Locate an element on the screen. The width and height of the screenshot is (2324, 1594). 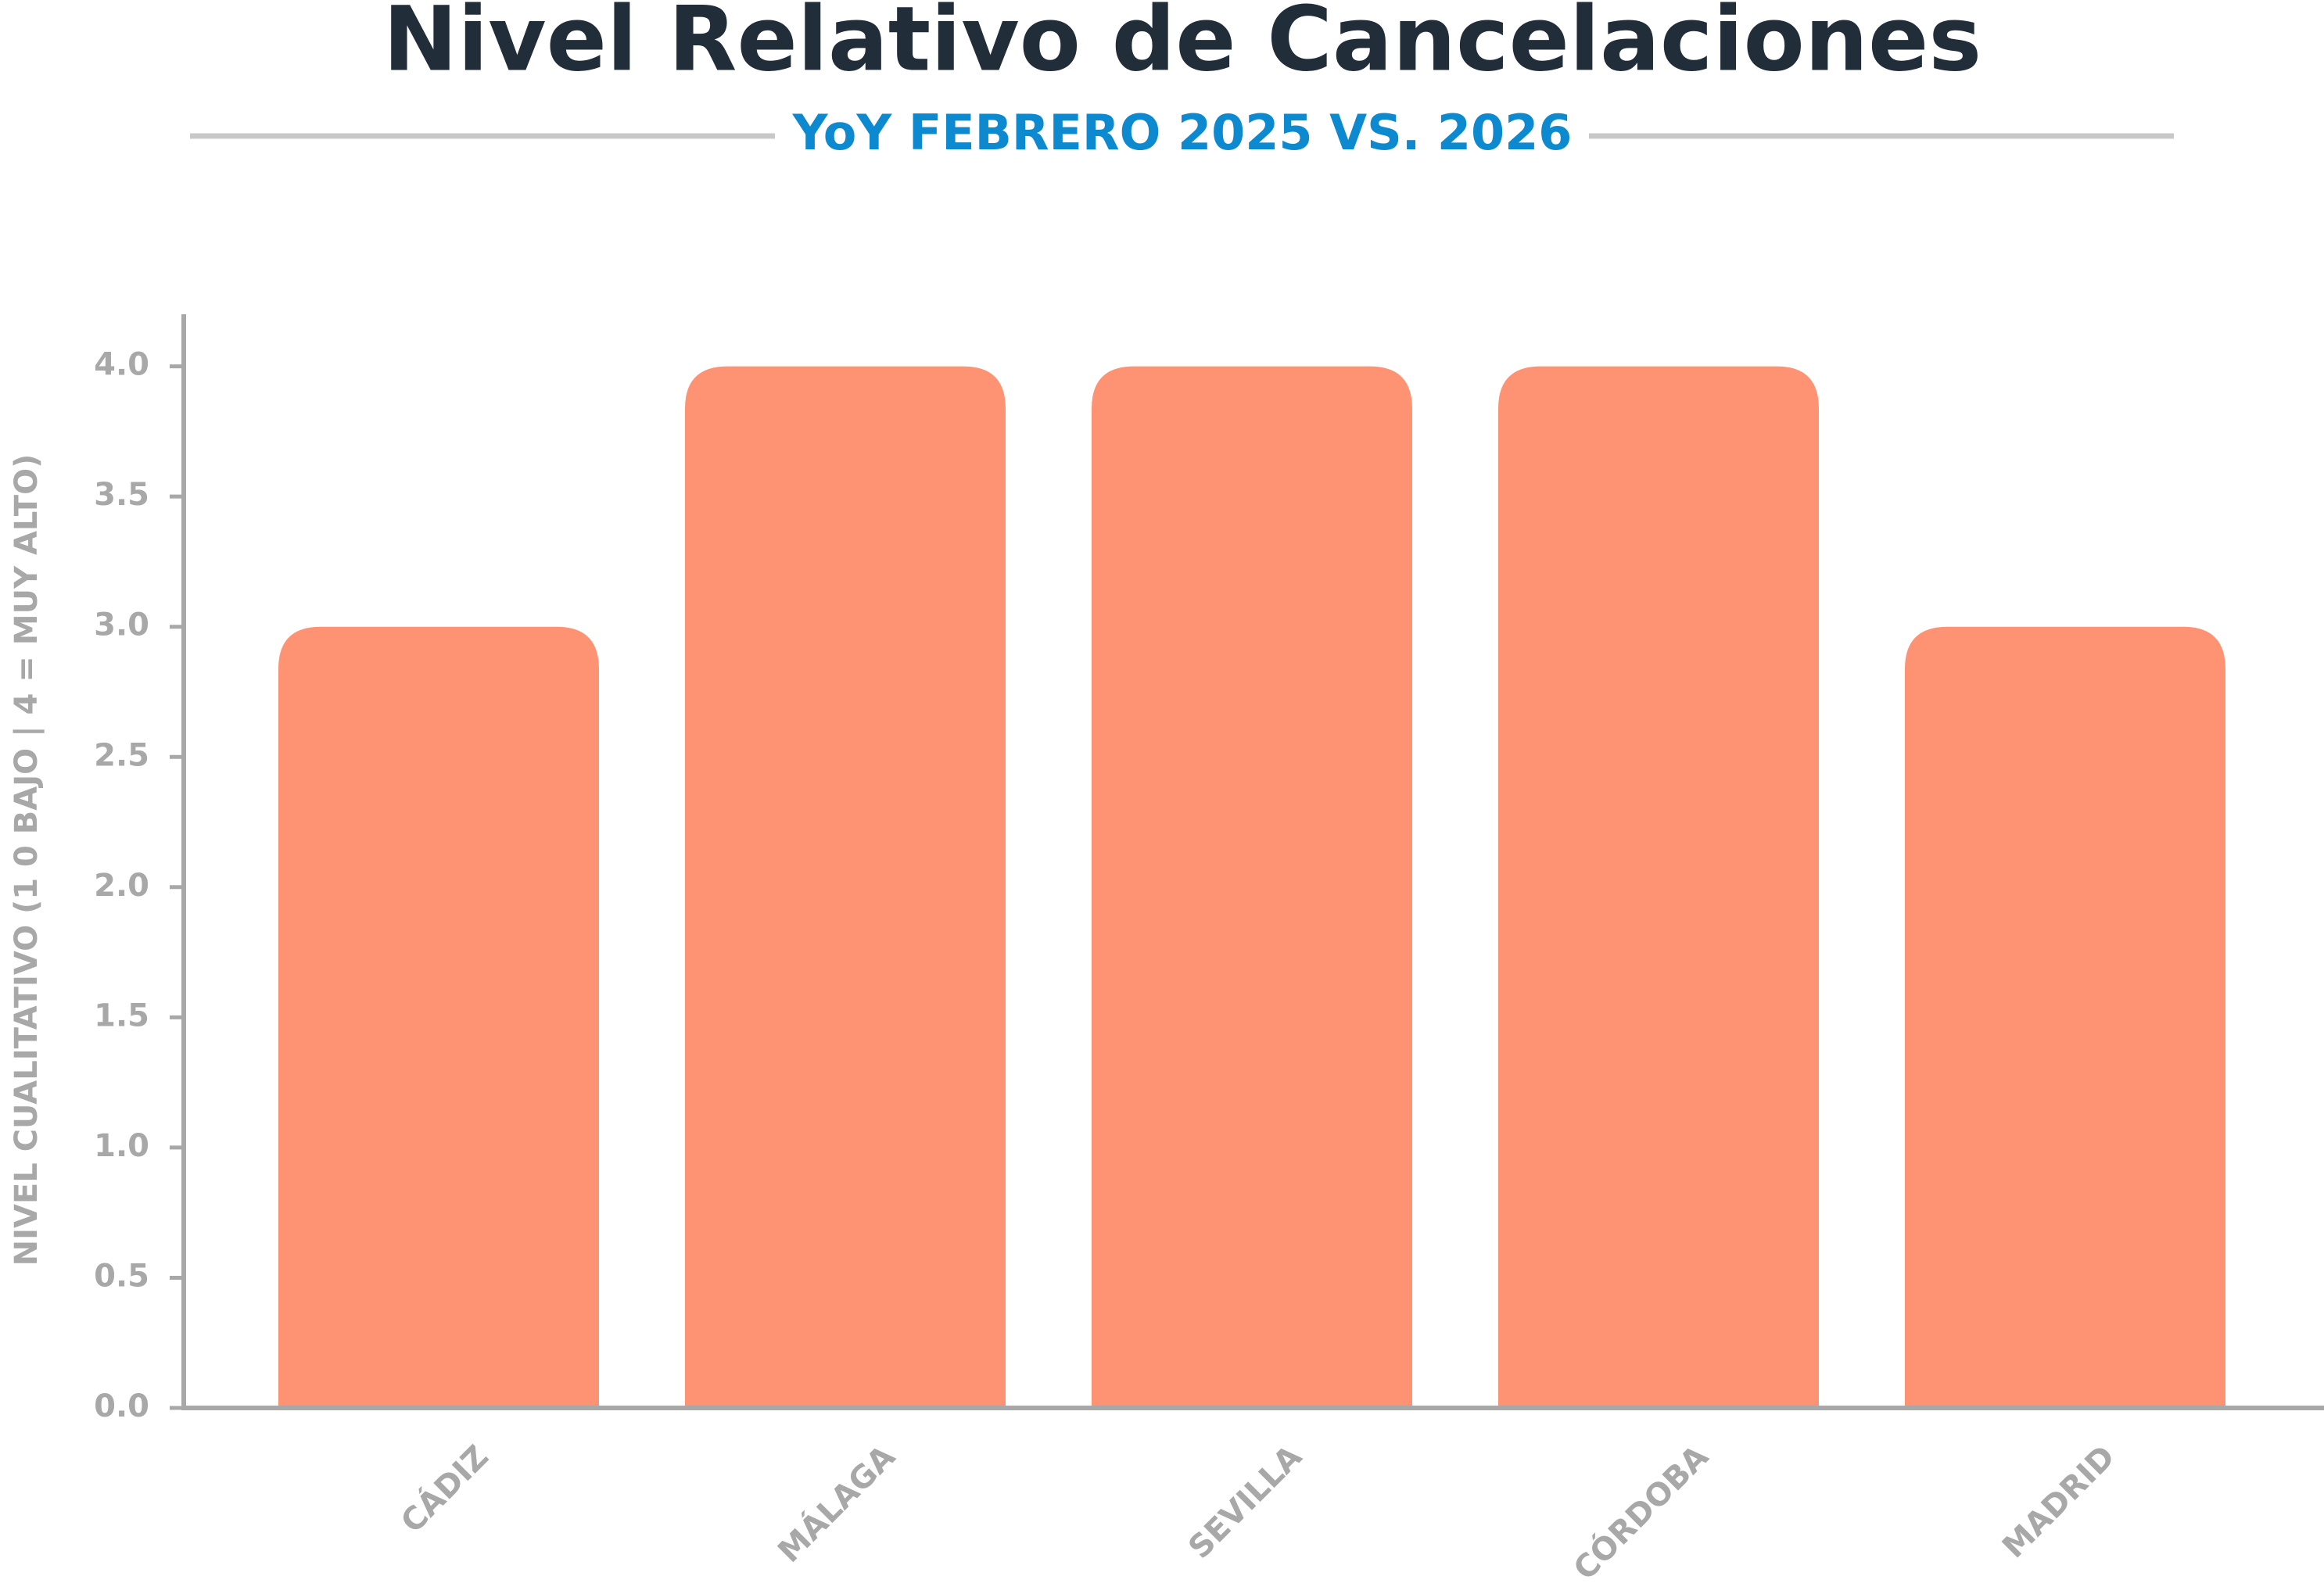
x-tick-label: MÁLAGA is located at coordinates (836, 1504).